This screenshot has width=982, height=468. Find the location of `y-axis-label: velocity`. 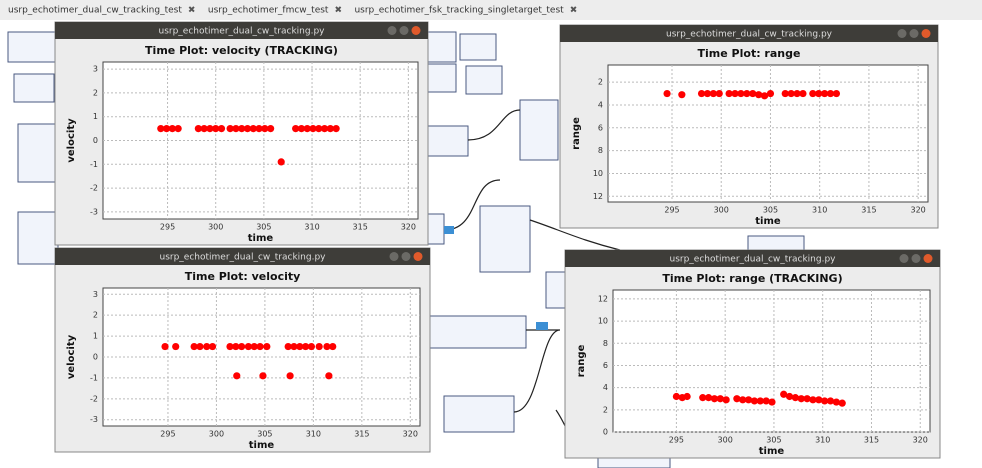

y-axis-label: velocity is located at coordinates (71, 356).